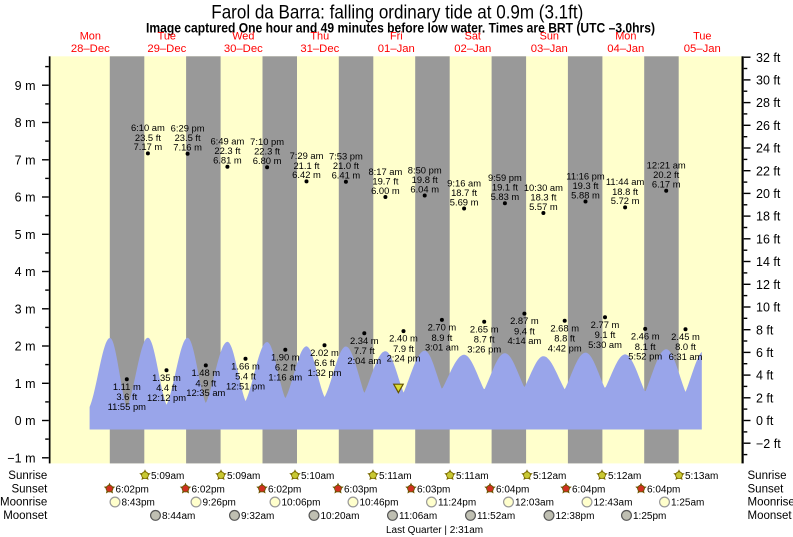 The width and height of the screenshot is (793, 537). What do you see at coordinates (565, 347) in the screenshot?
I see `svg-text: 4:42 pm` at bounding box center [565, 347].